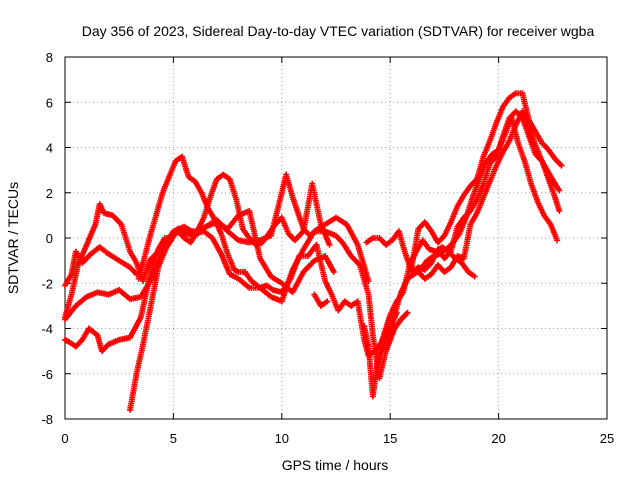 The height and width of the screenshot is (480, 640). I want to click on x-tick-label: 20, so click(498, 438).